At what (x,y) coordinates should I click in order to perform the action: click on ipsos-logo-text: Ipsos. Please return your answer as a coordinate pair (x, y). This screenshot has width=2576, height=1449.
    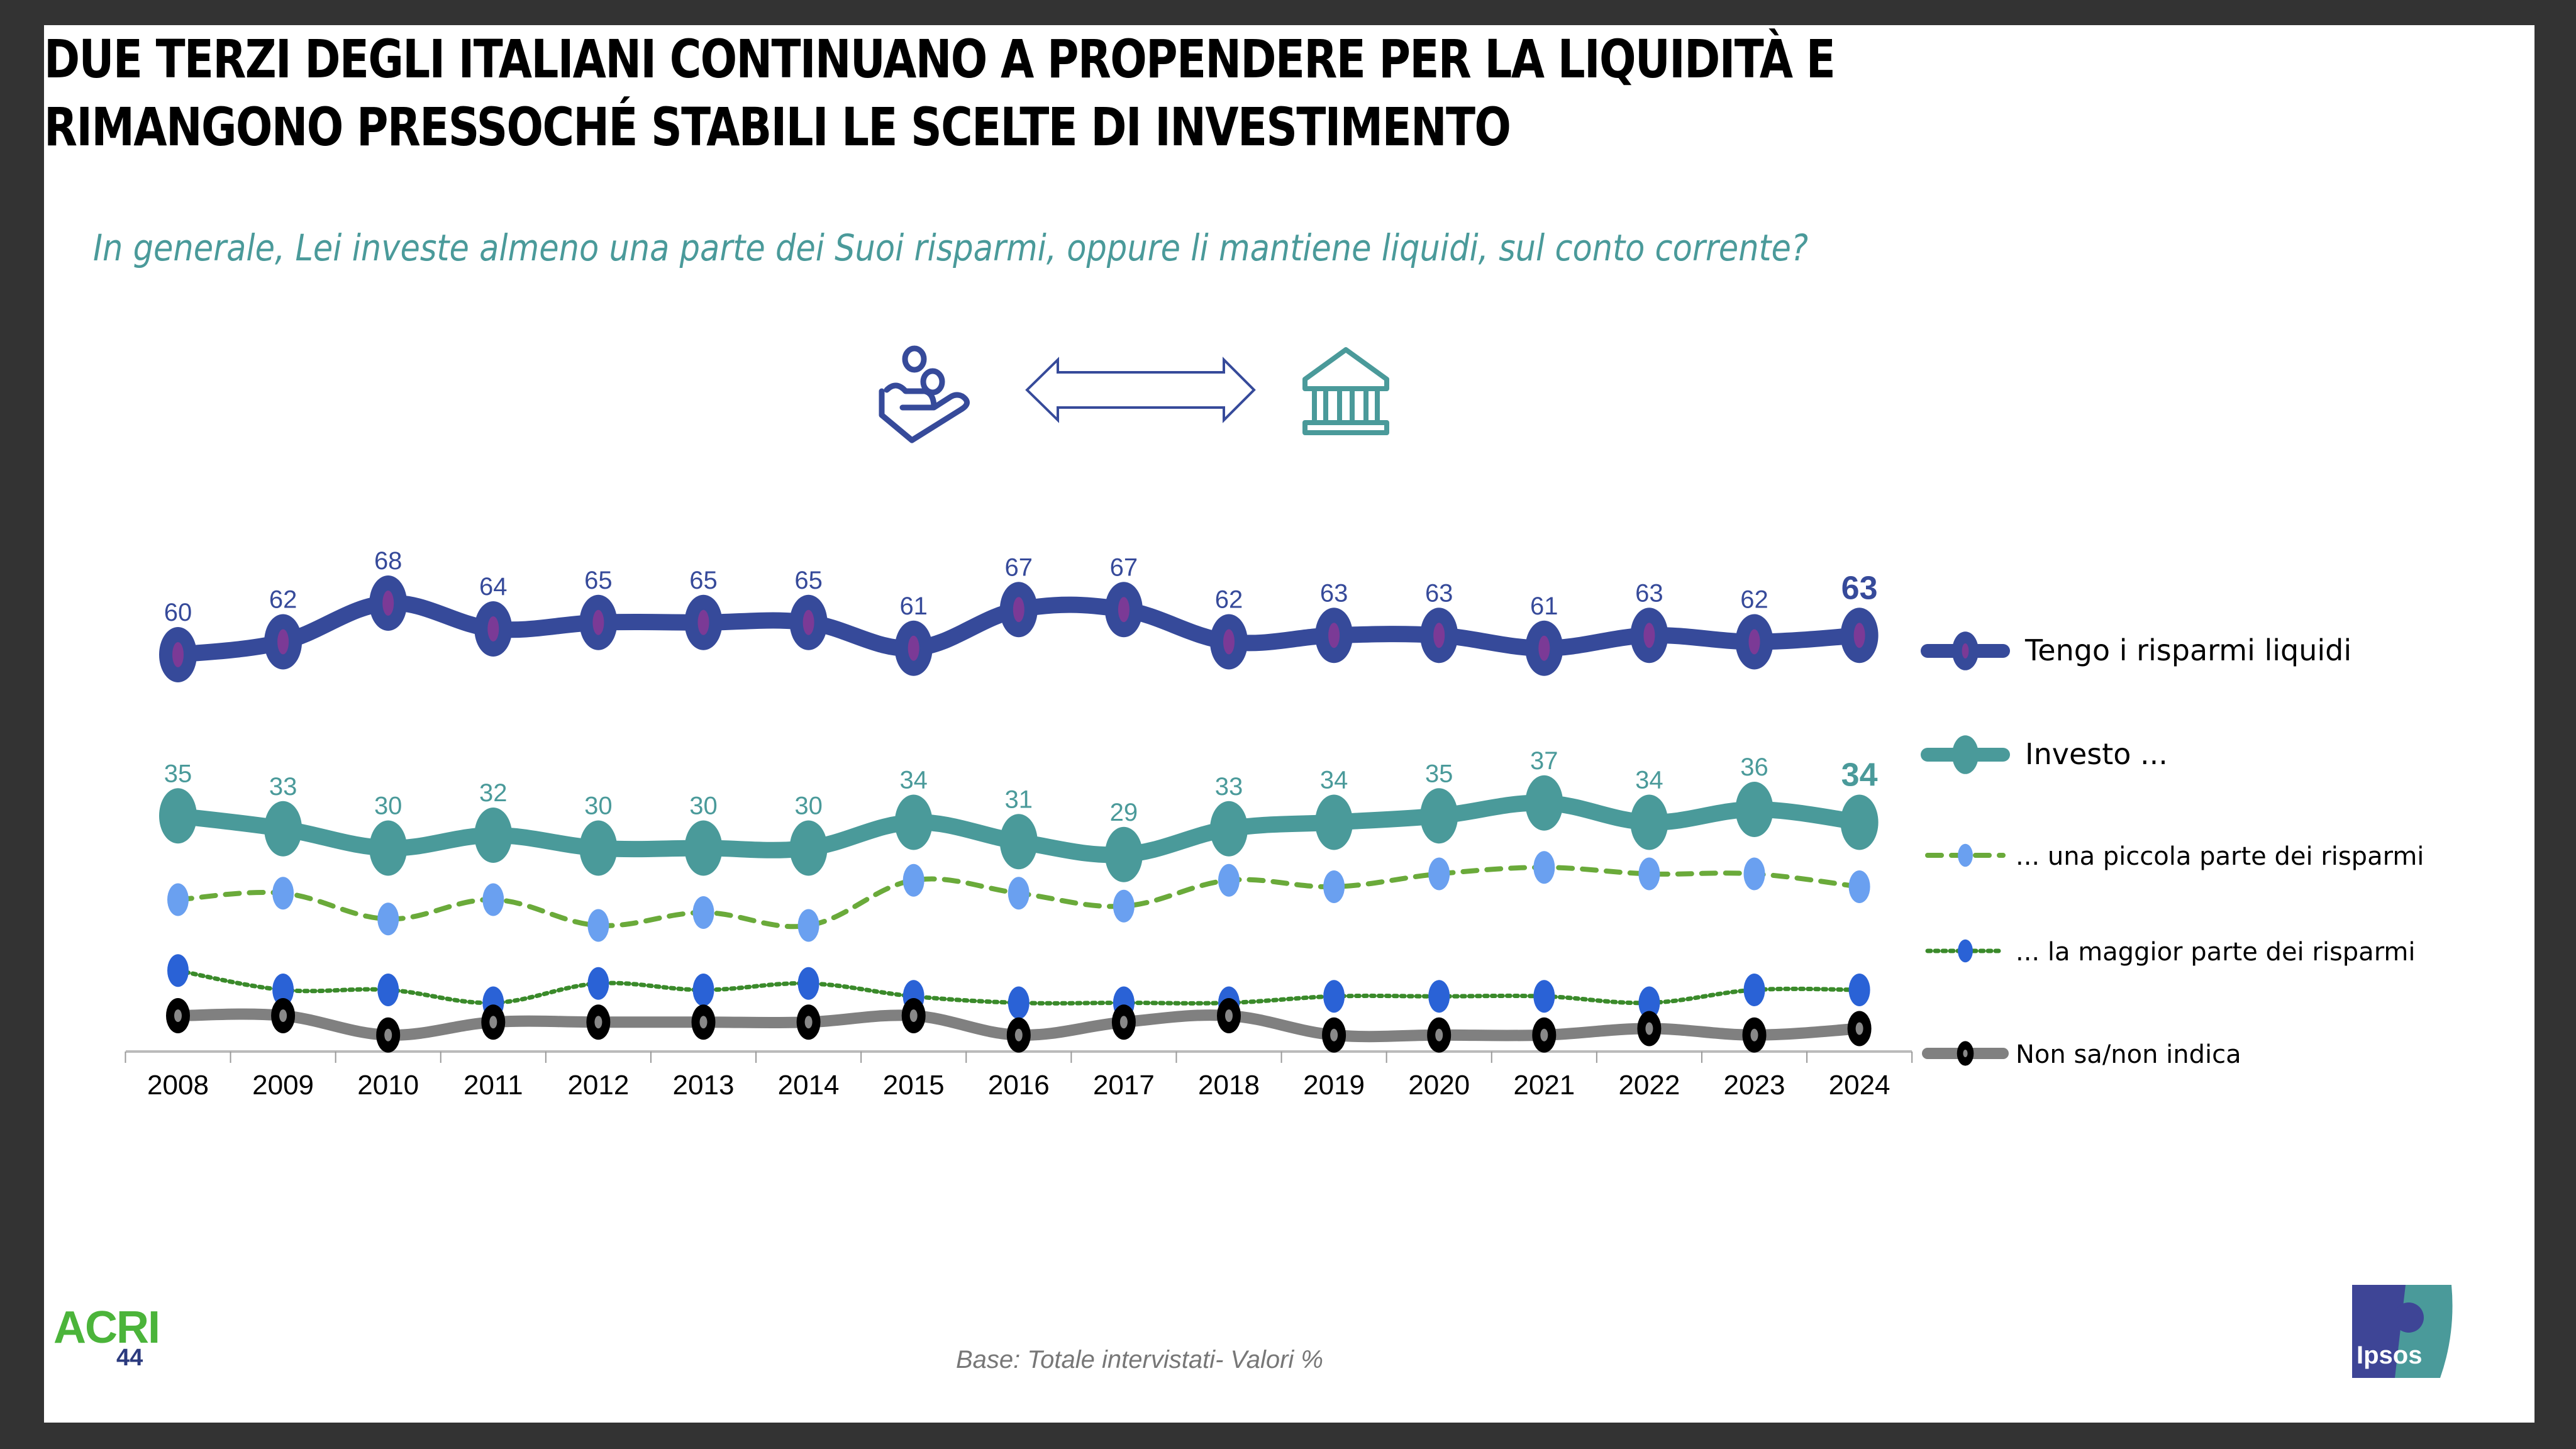
    Looking at the image, I should click on (2389, 1355).